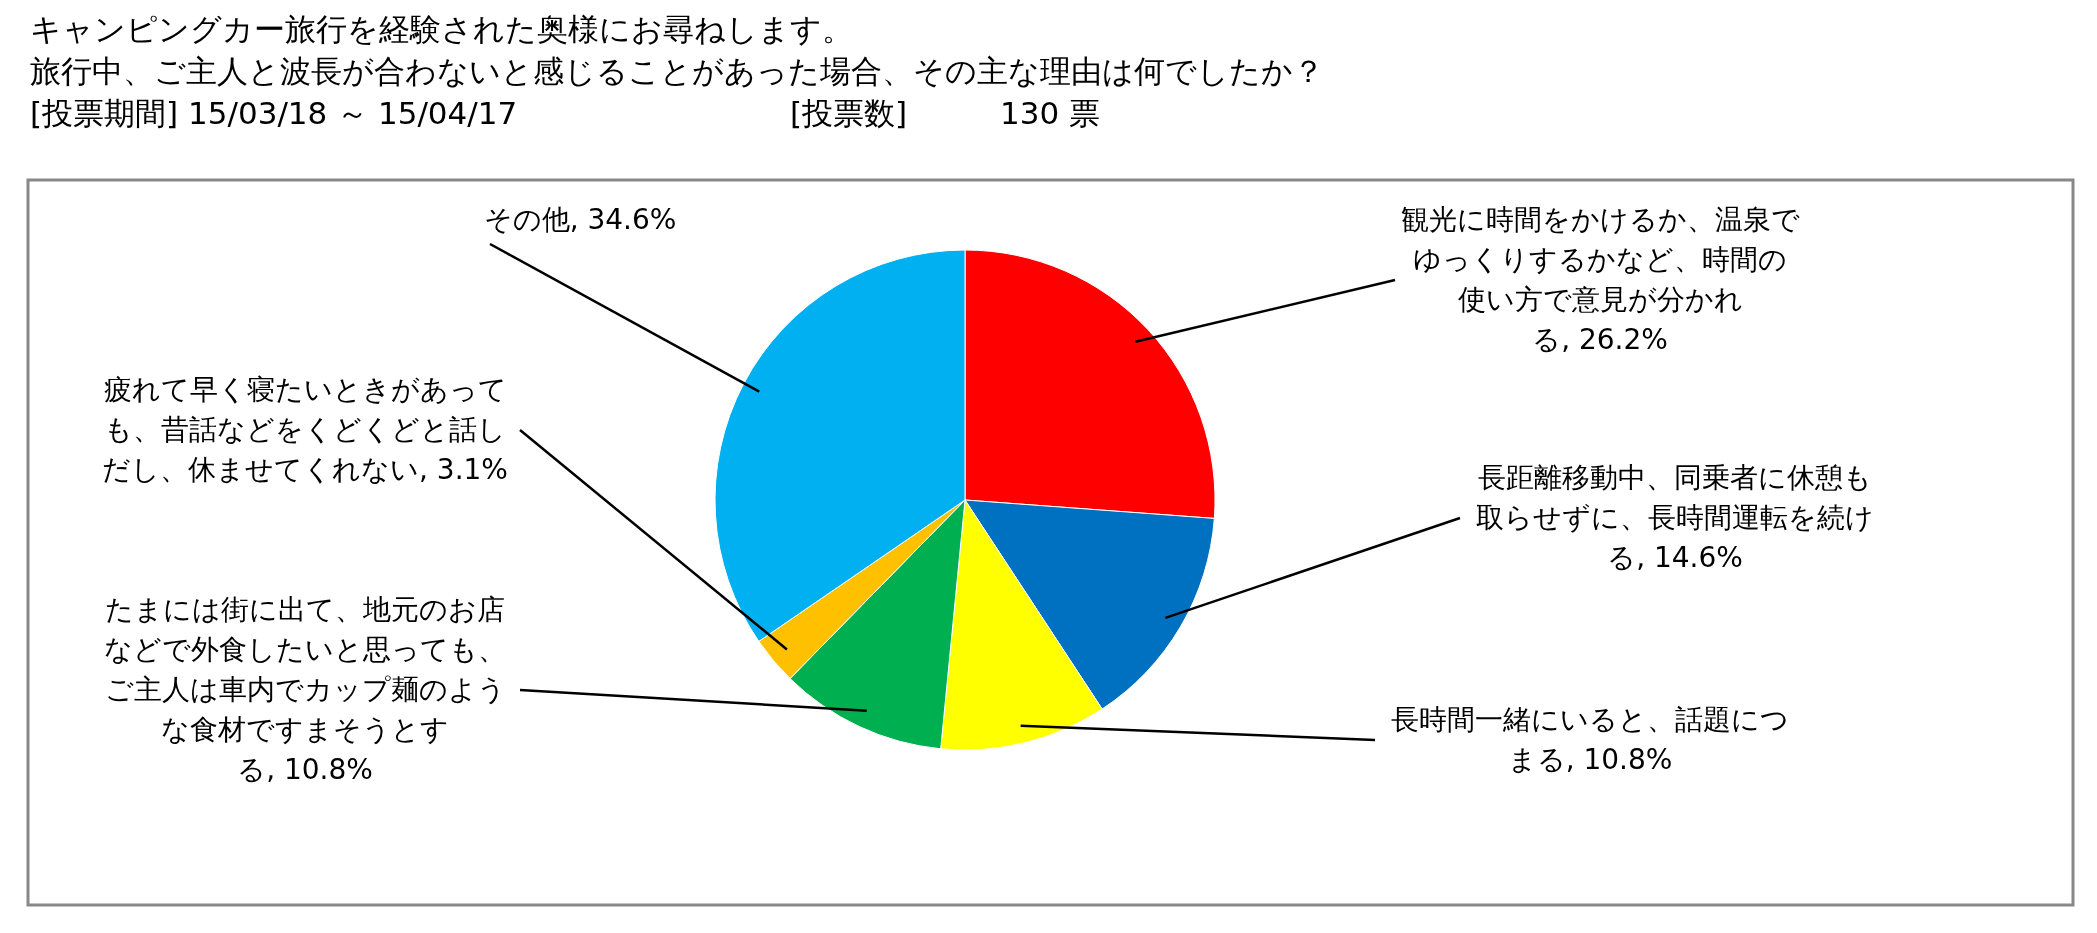 This screenshot has height=933, width=2097. I want to click on text: [投票期間] 15/03/18 ～ 15/04/17, so click(274, 113).